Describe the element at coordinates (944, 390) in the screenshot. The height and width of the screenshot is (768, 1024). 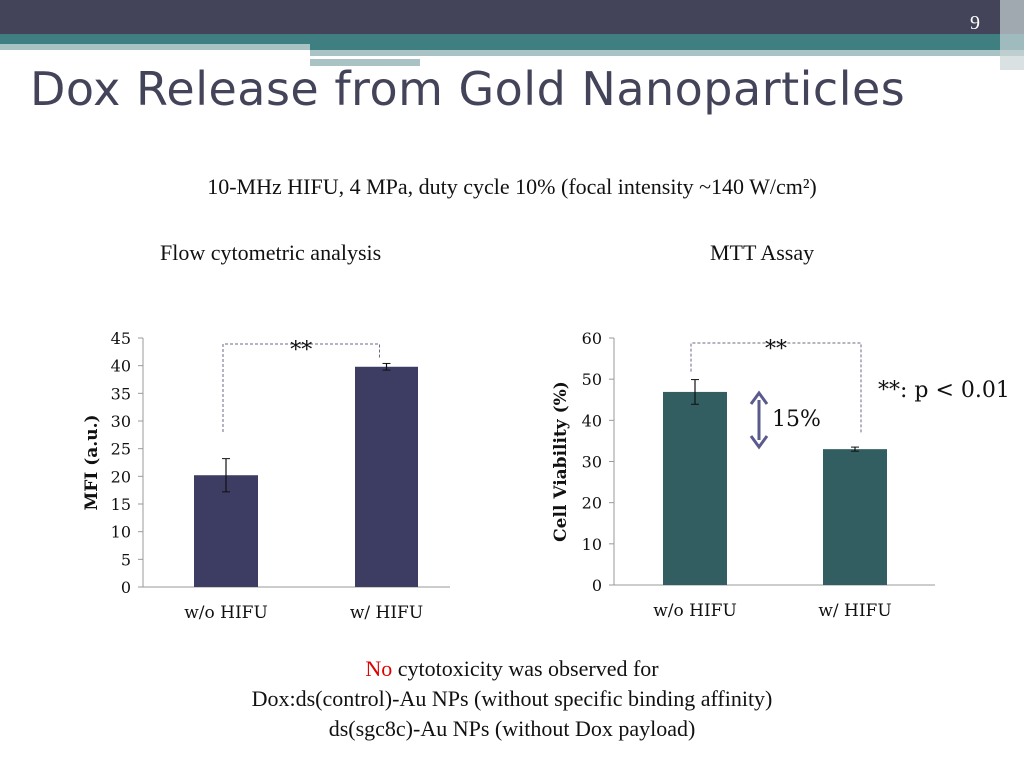
I see `p-value-note: **: p < 0.01` at that location.